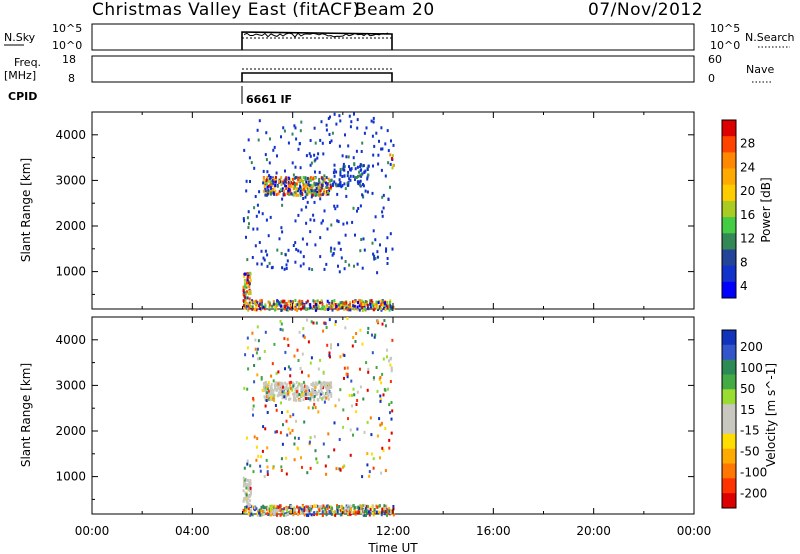 This screenshot has width=800, height=554. What do you see at coordinates (645, 10) in the screenshot?
I see `date-label: 07/Nov/2012` at bounding box center [645, 10].